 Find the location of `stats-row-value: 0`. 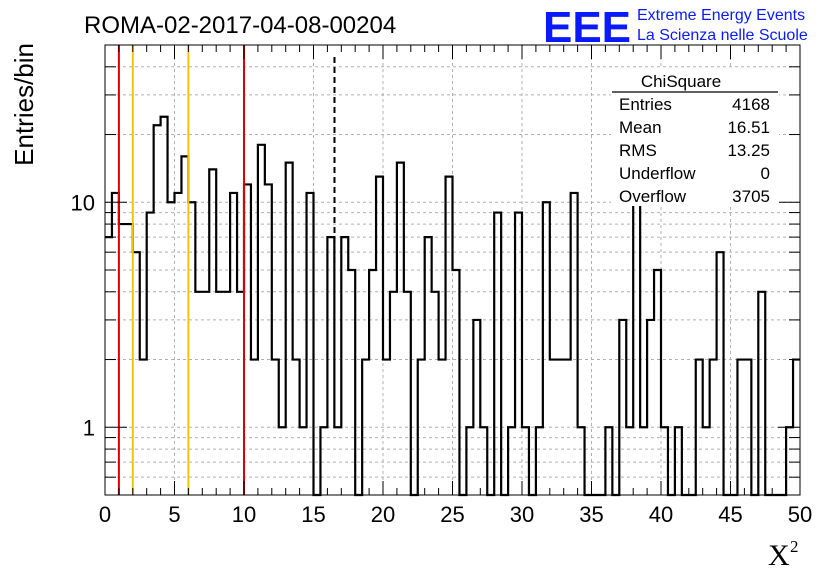

stats-row-value: 0 is located at coordinates (765, 173).